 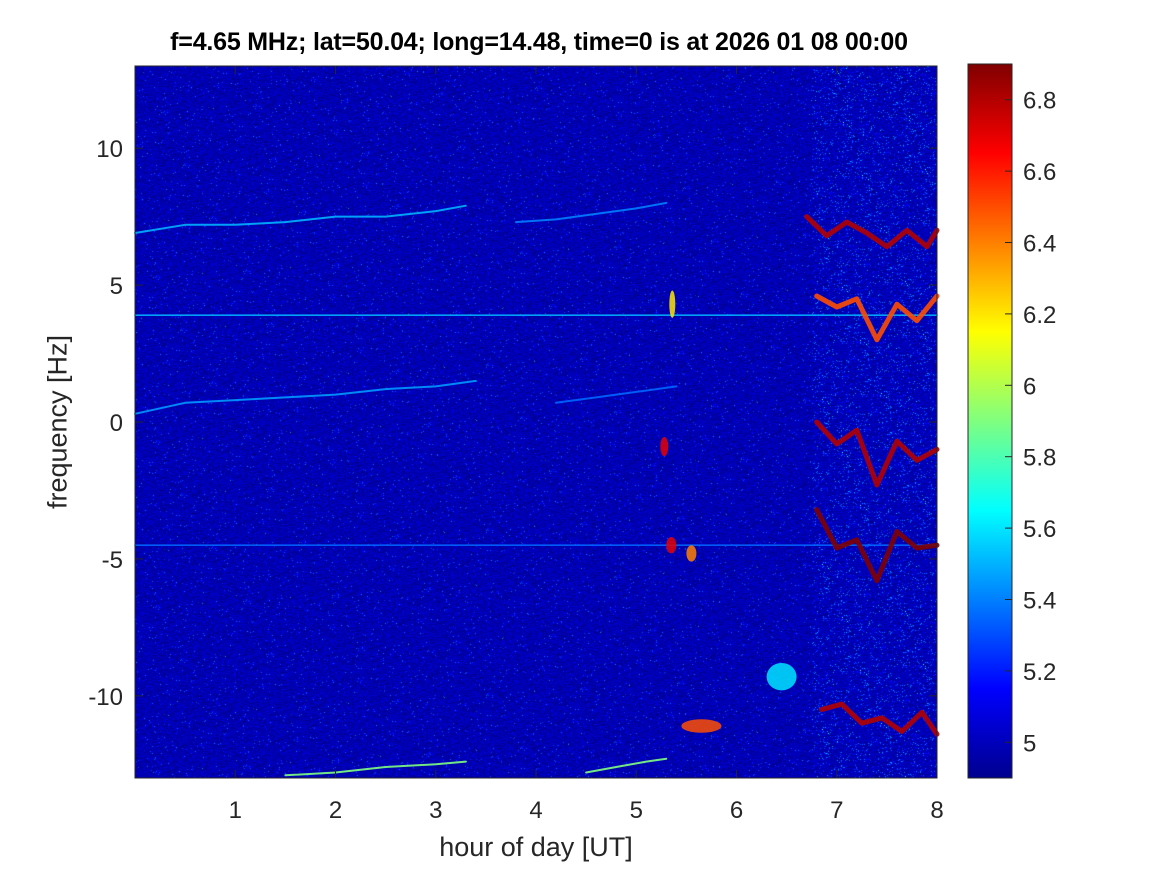 I want to click on colorbar-tick-label: 6, so click(x=1029, y=386).